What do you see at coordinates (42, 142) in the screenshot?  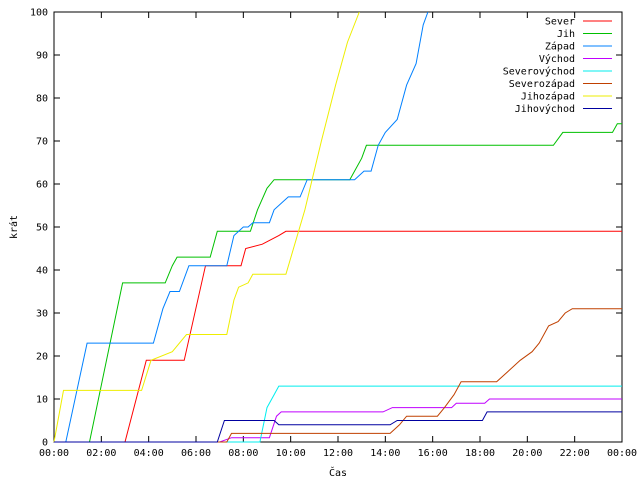 I see `y-tick-label: 70` at bounding box center [42, 142].